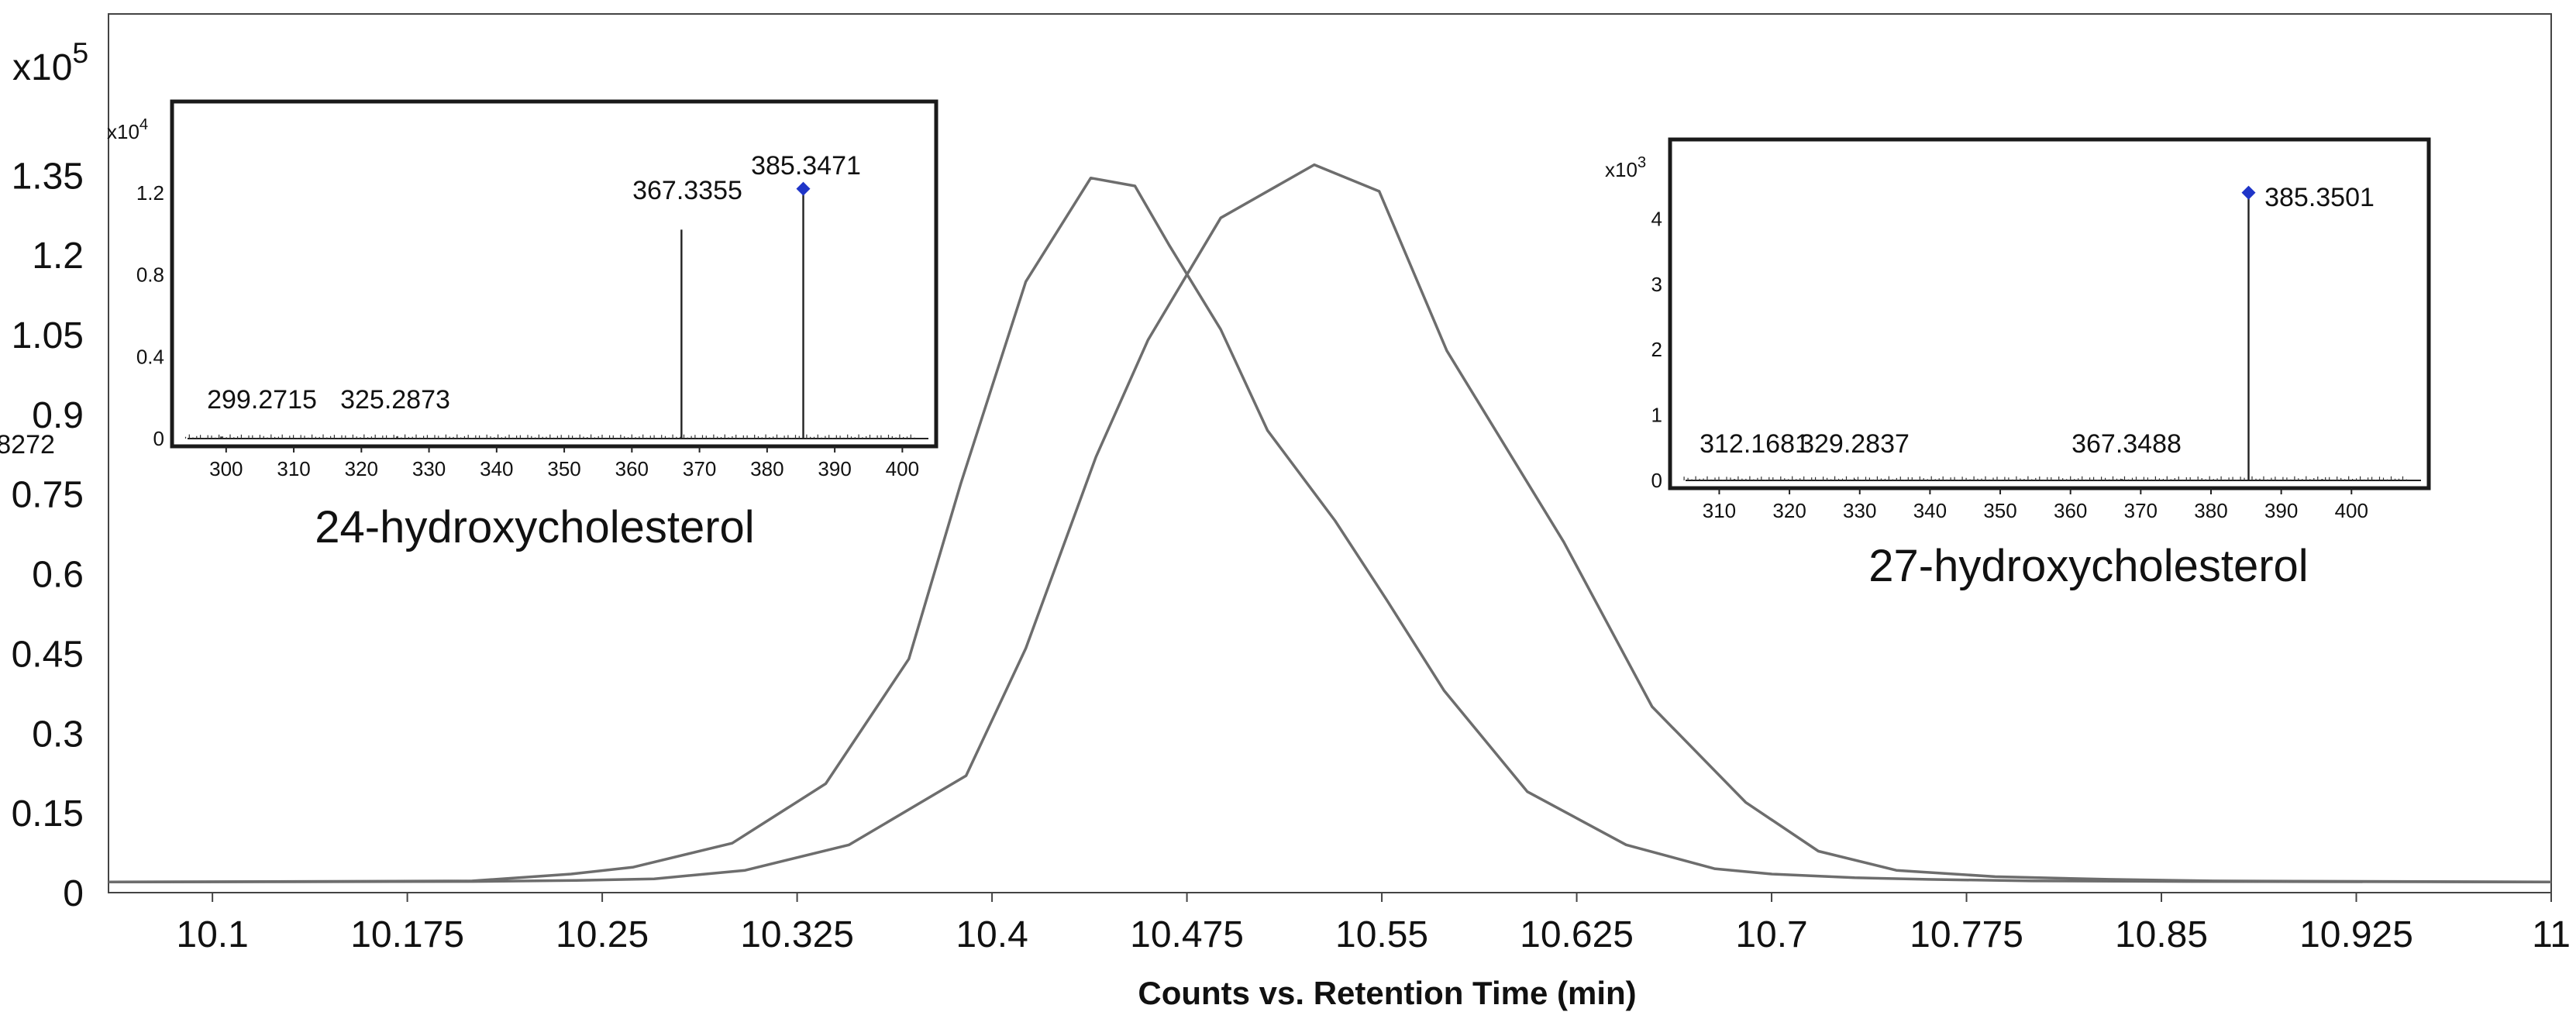 The image size is (2576, 1029). What do you see at coordinates (42, 67) in the screenshot?
I see `y-scale-label-base: x10` at bounding box center [42, 67].